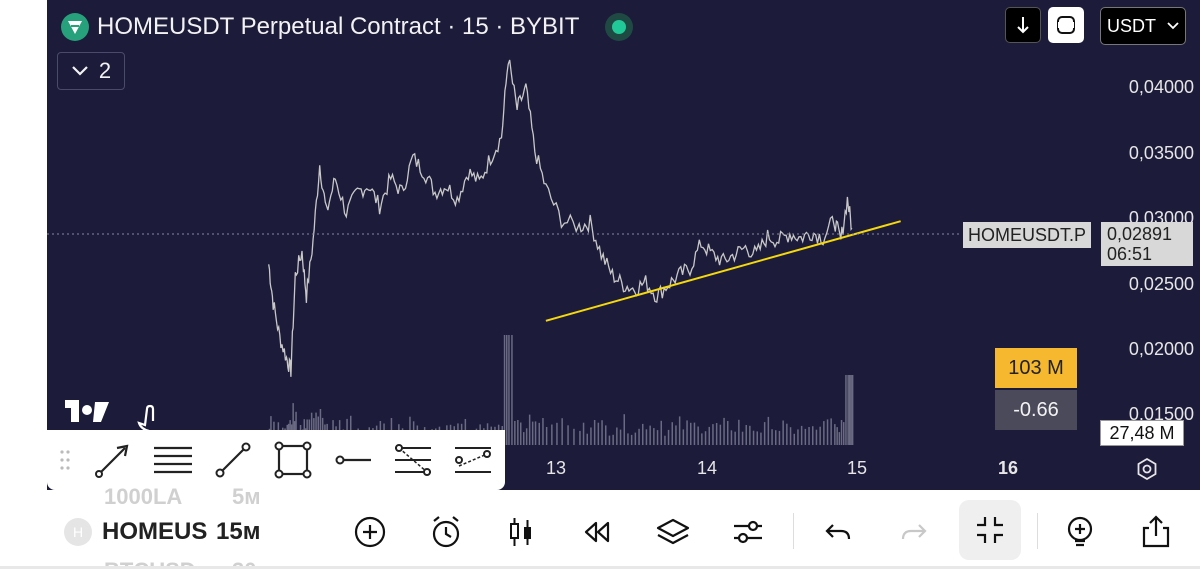 Image resolution: width=1200 pixels, height=569 pixels. Describe the element at coordinates (1130, 254) in the screenshot. I see `bar-countdown: 06:51` at that location.